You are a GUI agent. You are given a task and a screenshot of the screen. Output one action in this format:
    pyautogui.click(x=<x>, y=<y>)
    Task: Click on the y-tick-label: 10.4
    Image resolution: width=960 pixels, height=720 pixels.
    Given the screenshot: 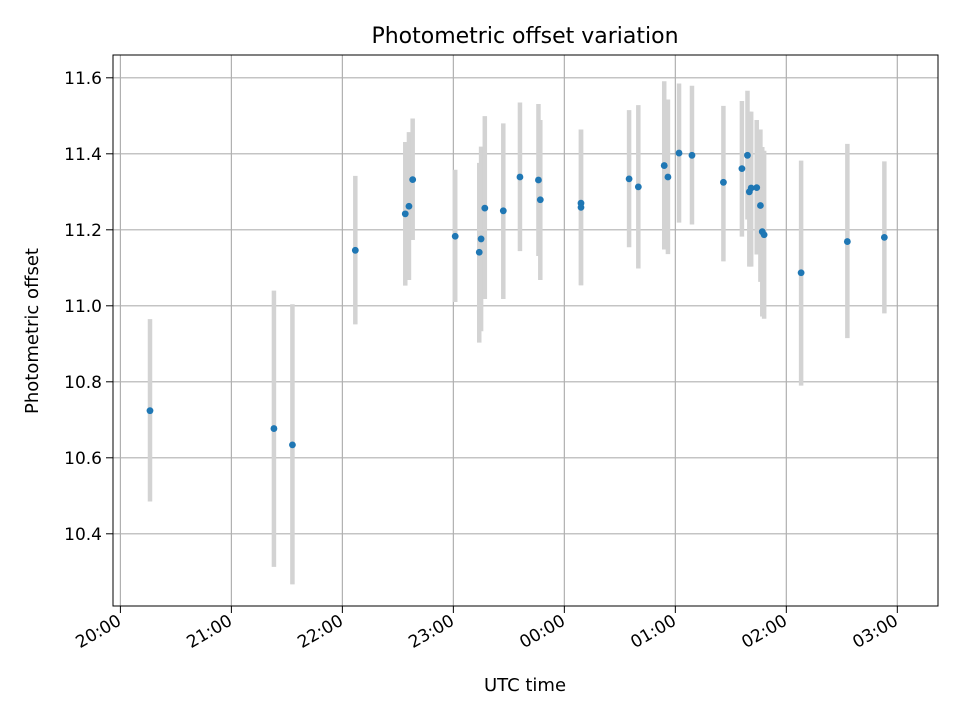 What is the action you would take?
    pyautogui.click(x=83, y=535)
    